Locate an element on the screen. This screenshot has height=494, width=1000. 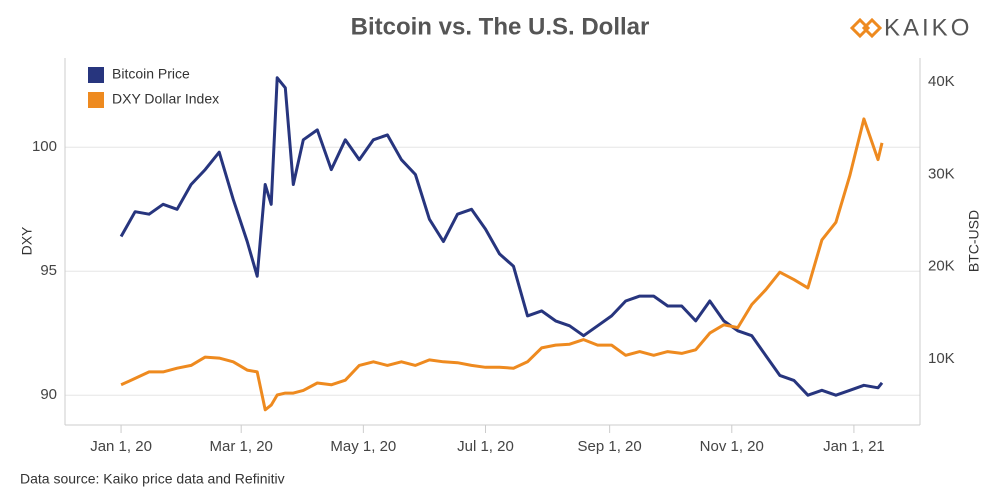
legend-label: DXY Dollar Index is located at coordinates (165, 99).